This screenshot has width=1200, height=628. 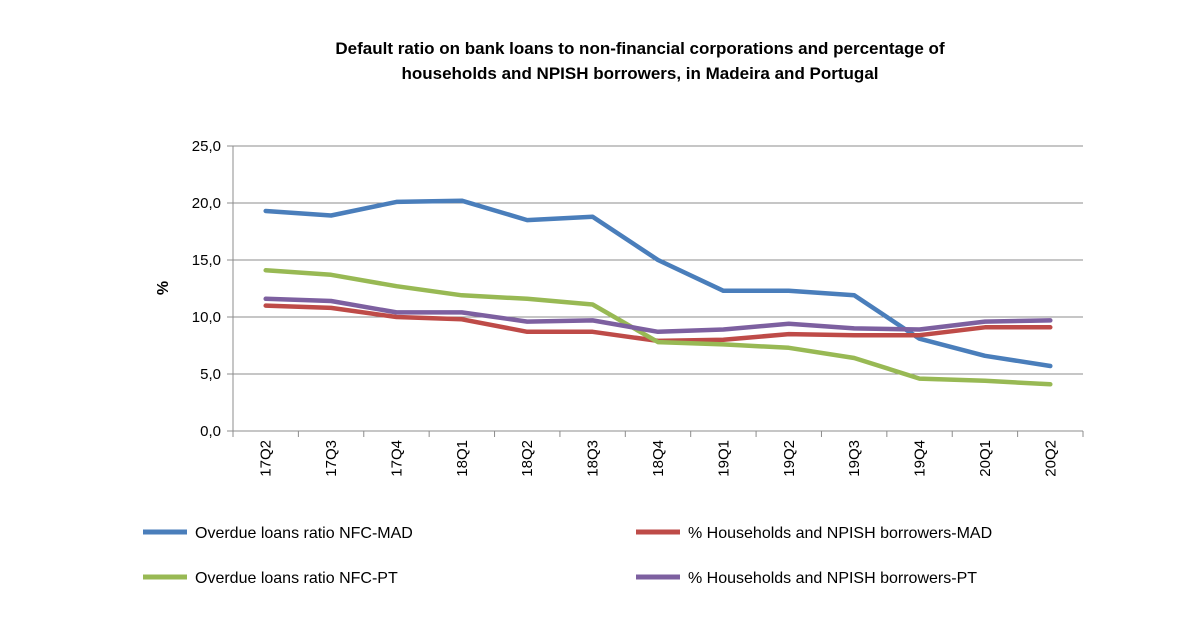 I want to click on y-tick-label: 10,0, so click(x=206, y=317).